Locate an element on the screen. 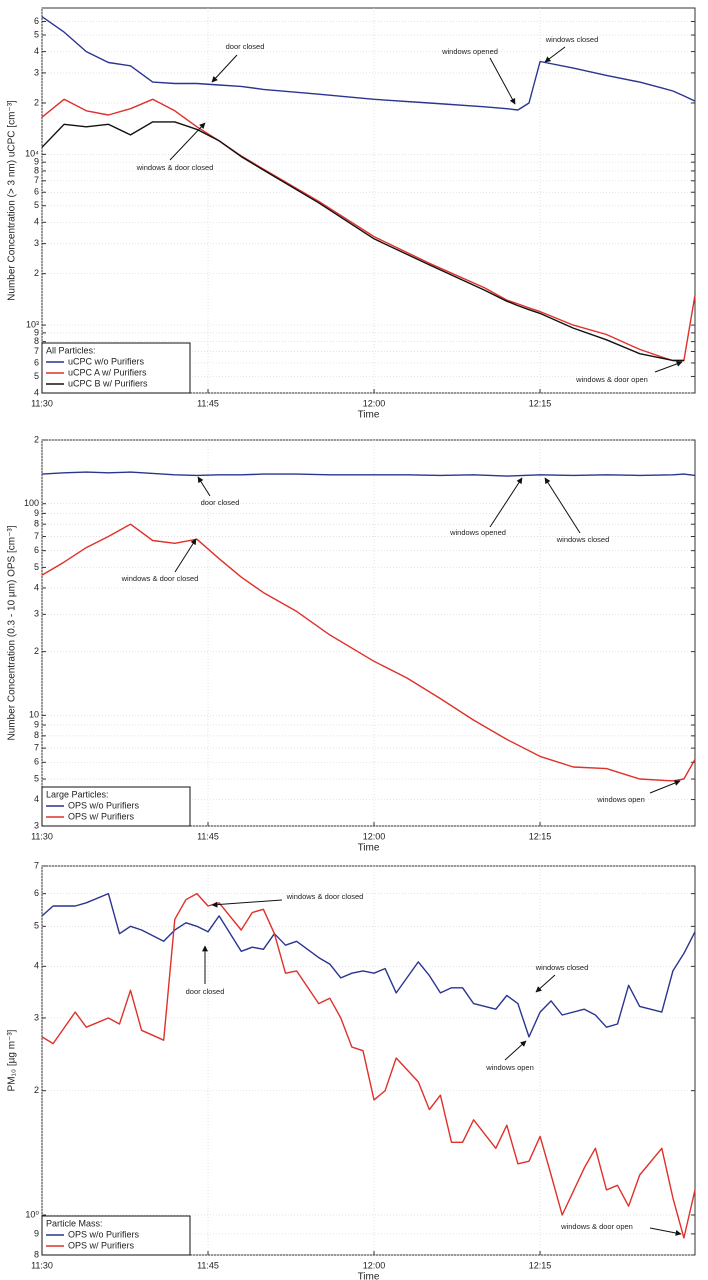 The width and height of the screenshot is (708, 1280). legend-title: Particle Mass: is located at coordinates (74, 1223).